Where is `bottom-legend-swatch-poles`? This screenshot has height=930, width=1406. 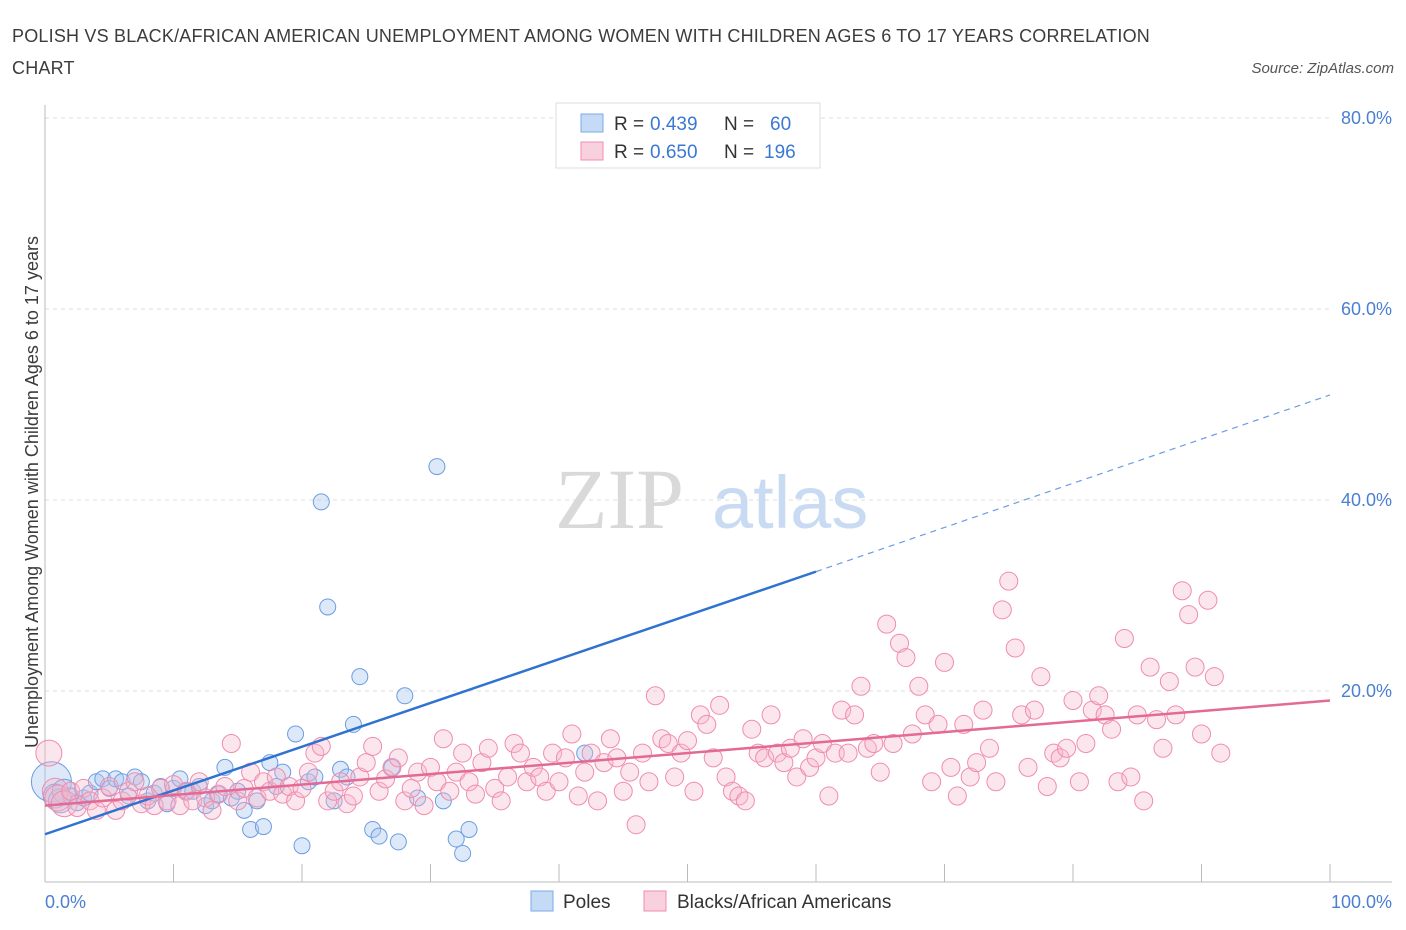
bottom-legend-swatch-poles is located at coordinates (542, 901).